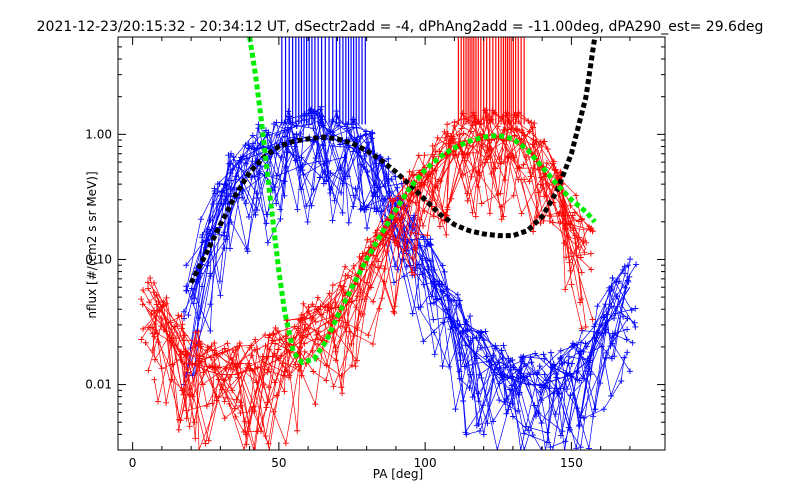  I want to click on x-tick-label: 150, so click(571, 463).